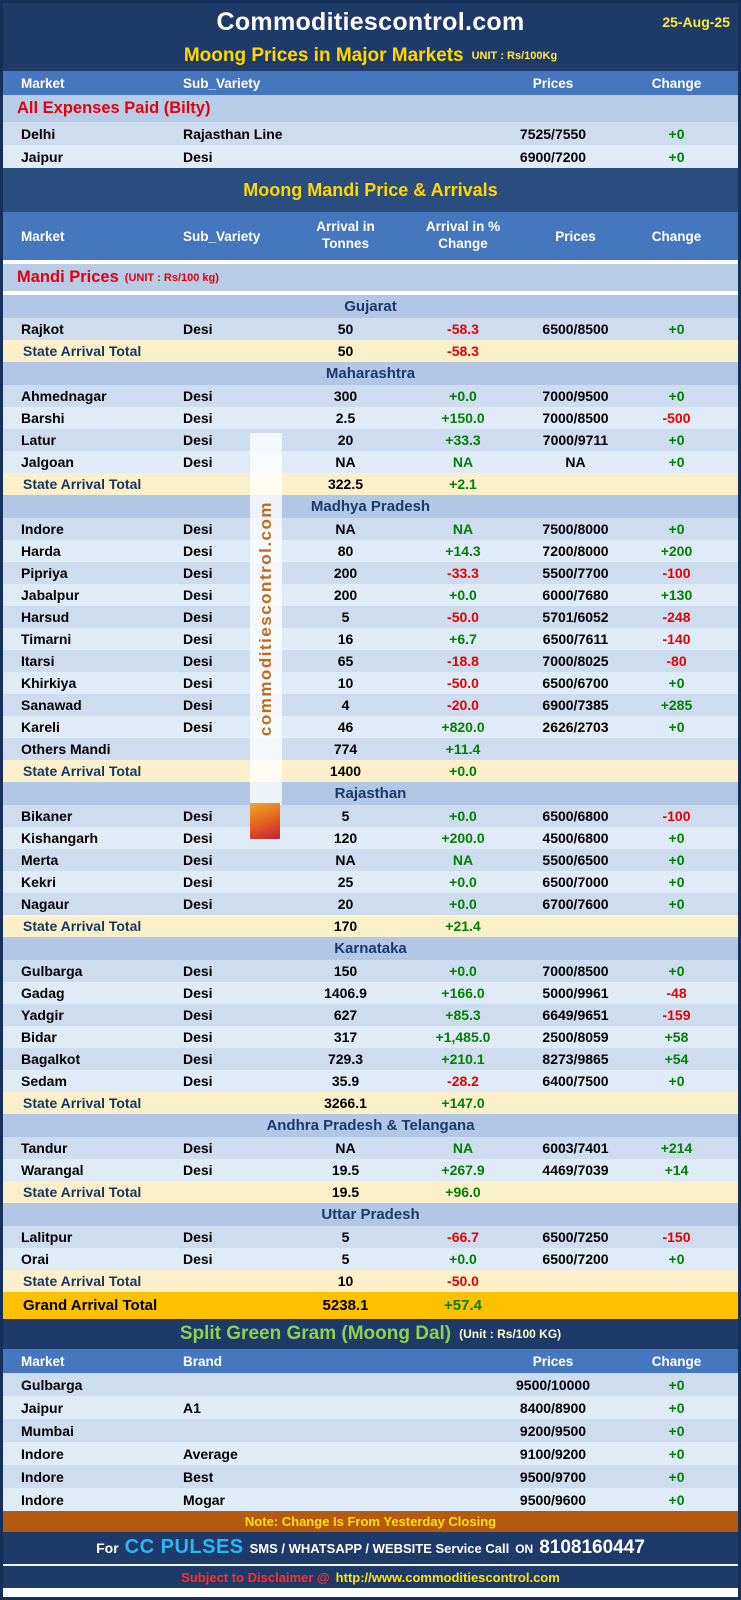 The height and width of the screenshot is (1600, 741). What do you see at coordinates (345, 235) in the screenshot?
I see `col-arrival-tonnes: Arrival in Tonnes` at bounding box center [345, 235].